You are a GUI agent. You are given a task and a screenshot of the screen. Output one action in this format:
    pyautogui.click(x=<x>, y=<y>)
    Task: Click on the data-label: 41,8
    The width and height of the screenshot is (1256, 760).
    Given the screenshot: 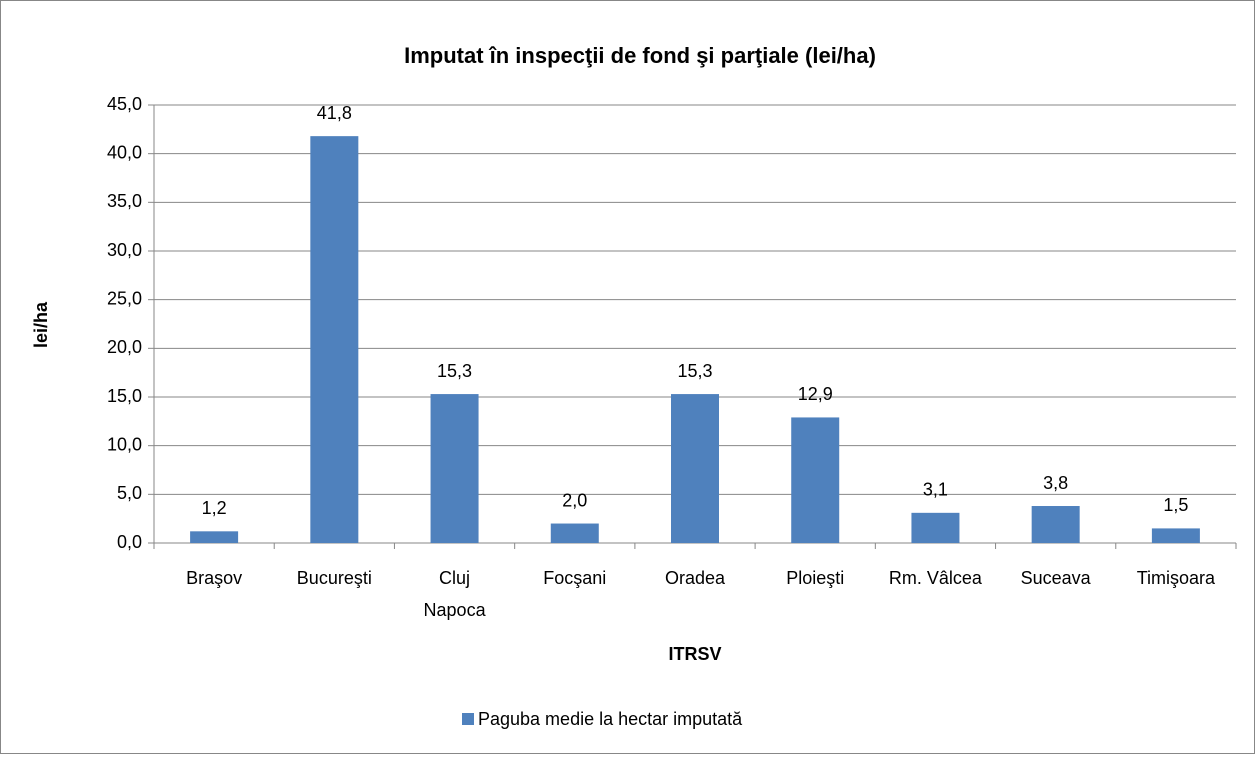 What is the action you would take?
    pyautogui.click(x=334, y=113)
    